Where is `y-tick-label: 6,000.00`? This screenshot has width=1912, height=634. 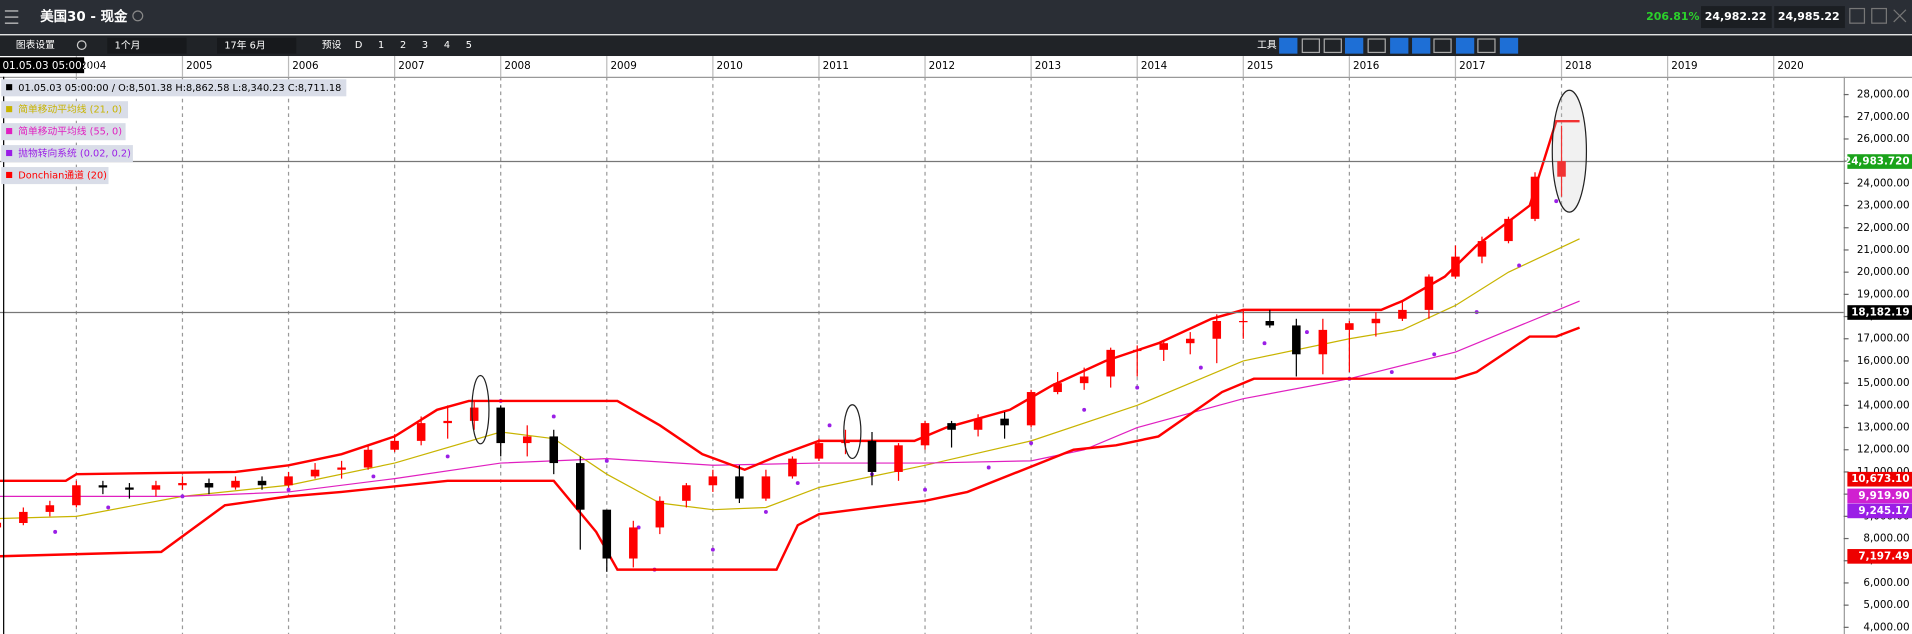
y-tick-label: 6,000.00 is located at coordinates (1886, 583).